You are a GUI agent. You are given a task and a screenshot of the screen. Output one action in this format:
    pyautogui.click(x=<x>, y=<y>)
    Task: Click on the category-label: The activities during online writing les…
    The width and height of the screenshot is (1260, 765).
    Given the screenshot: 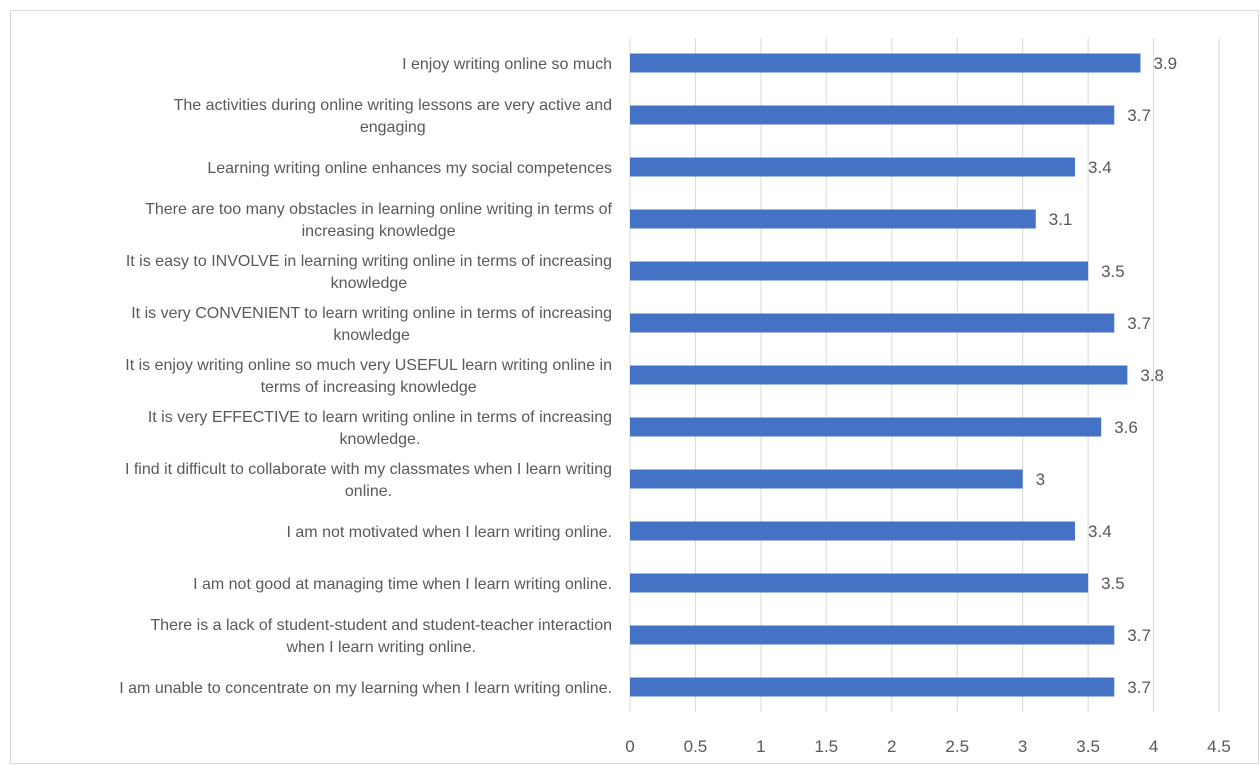 What is the action you would take?
    pyautogui.click(x=393, y=105)
    